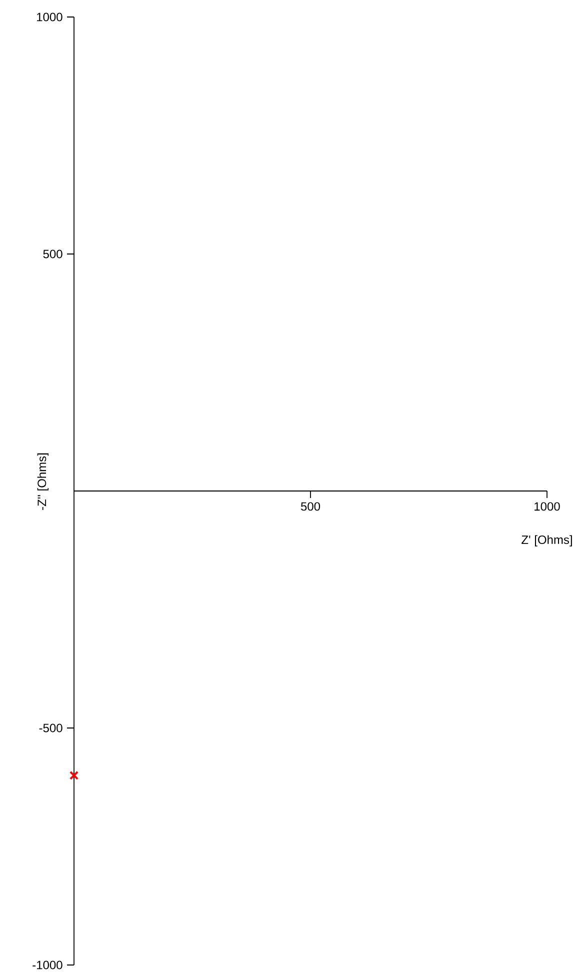 The width and height of the screenshot is (574, 978). Describe the element at coordinates (49, 17) in the screenshot. I see `y-tick-label: 1000` at that location.